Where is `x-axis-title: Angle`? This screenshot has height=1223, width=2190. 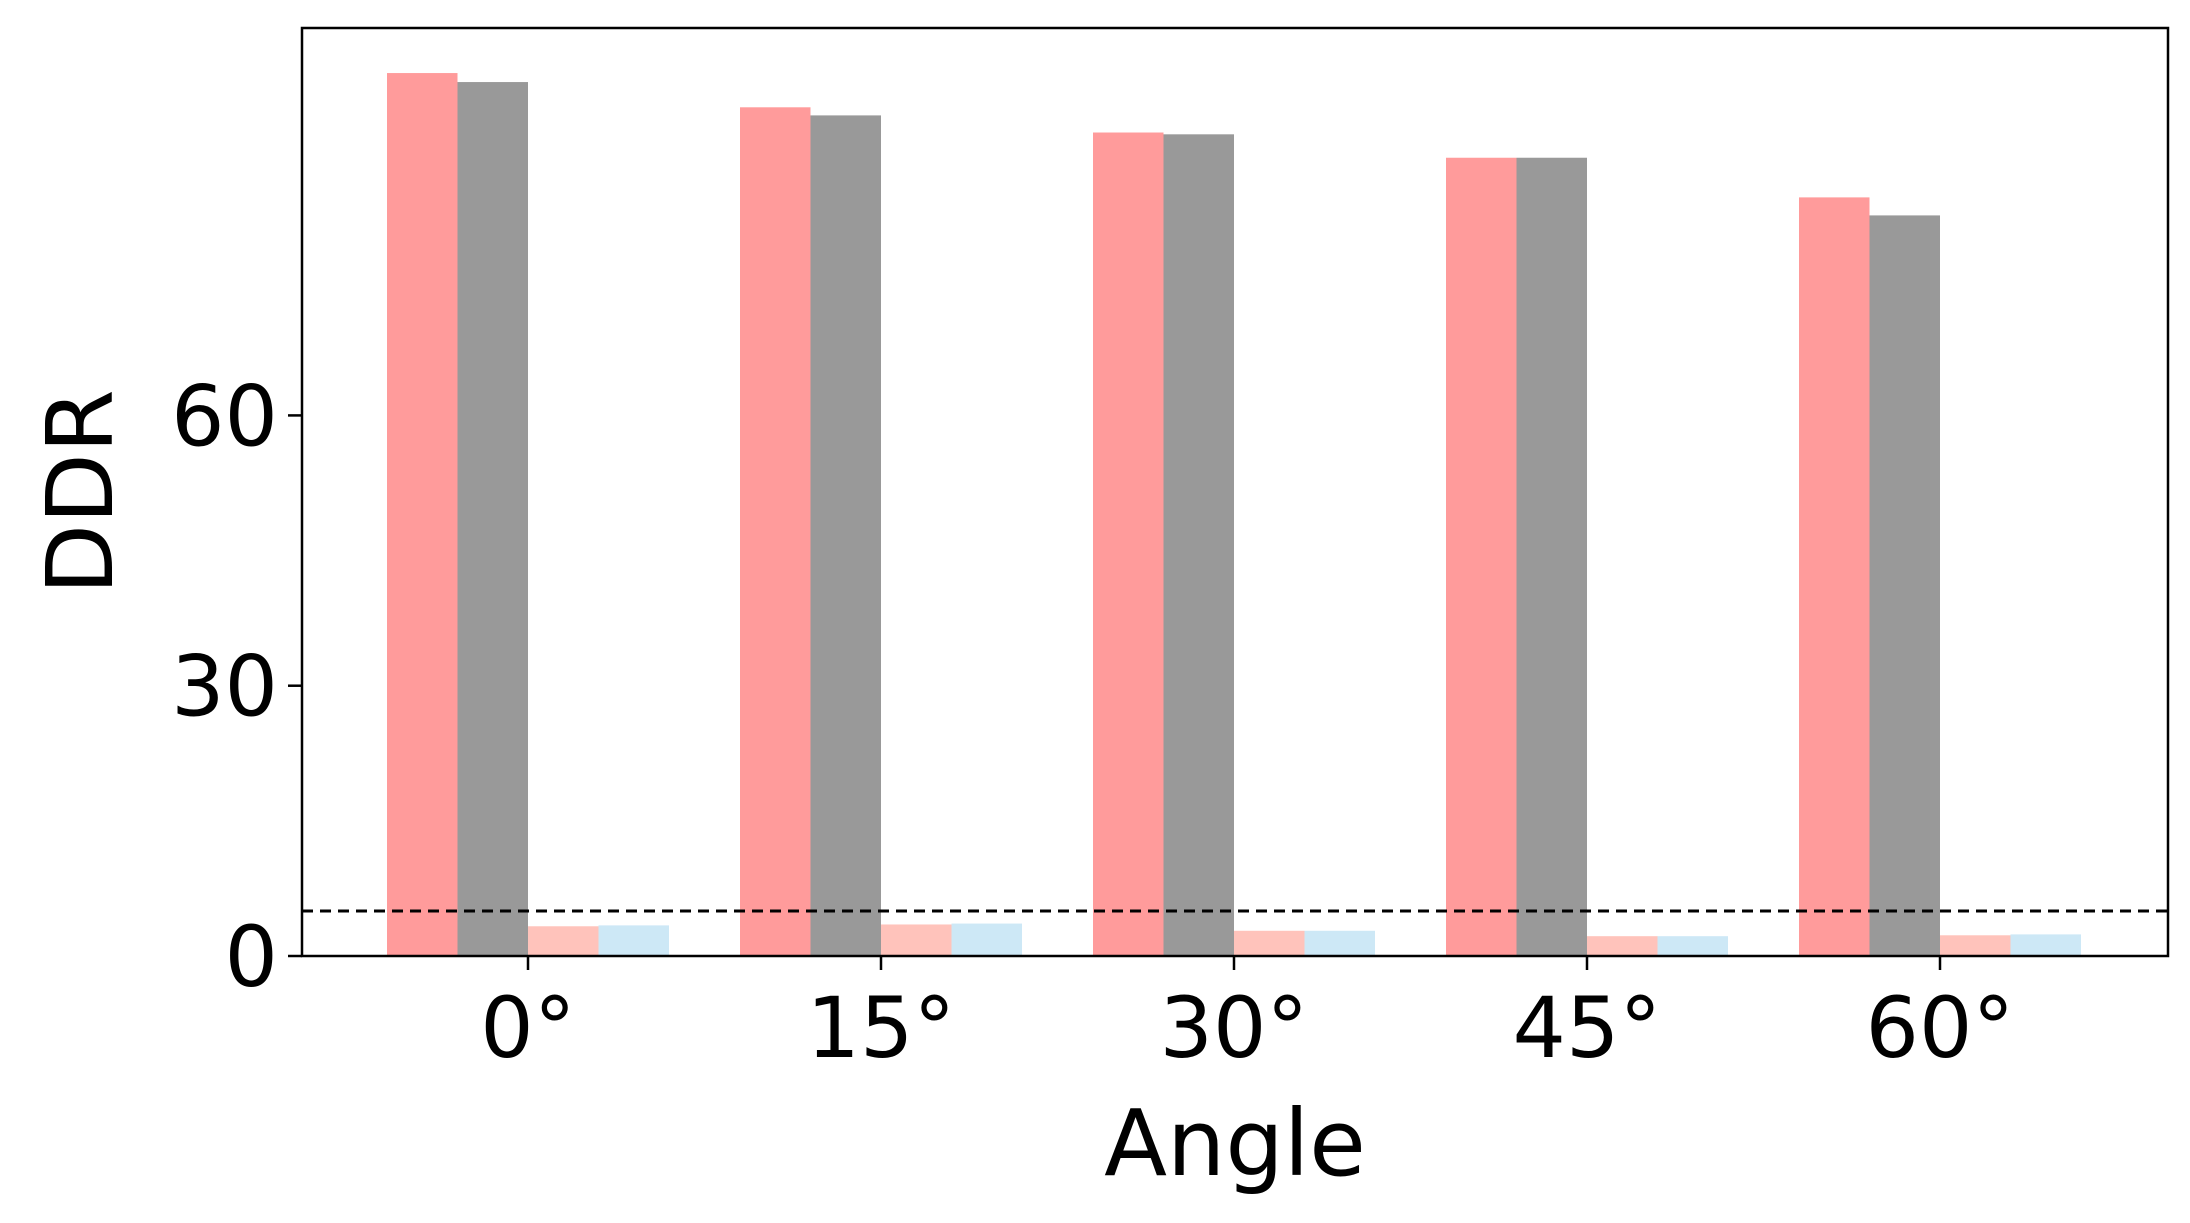
x-axis-title: Angle is located at coordinates (1235, 1143).